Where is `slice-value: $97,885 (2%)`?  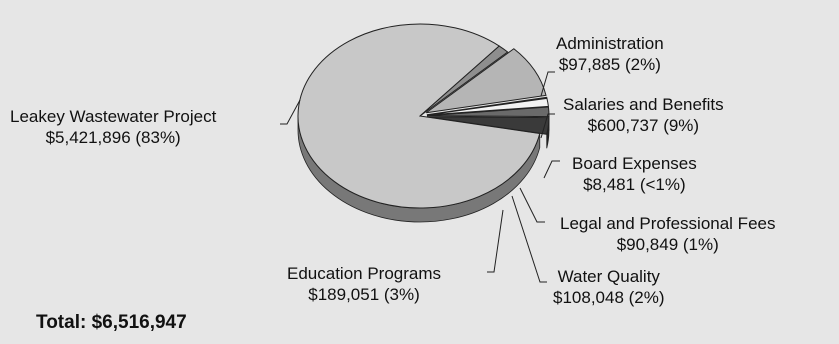
slice-value: $97,885 (2%) is located at coordinates (609, 64).